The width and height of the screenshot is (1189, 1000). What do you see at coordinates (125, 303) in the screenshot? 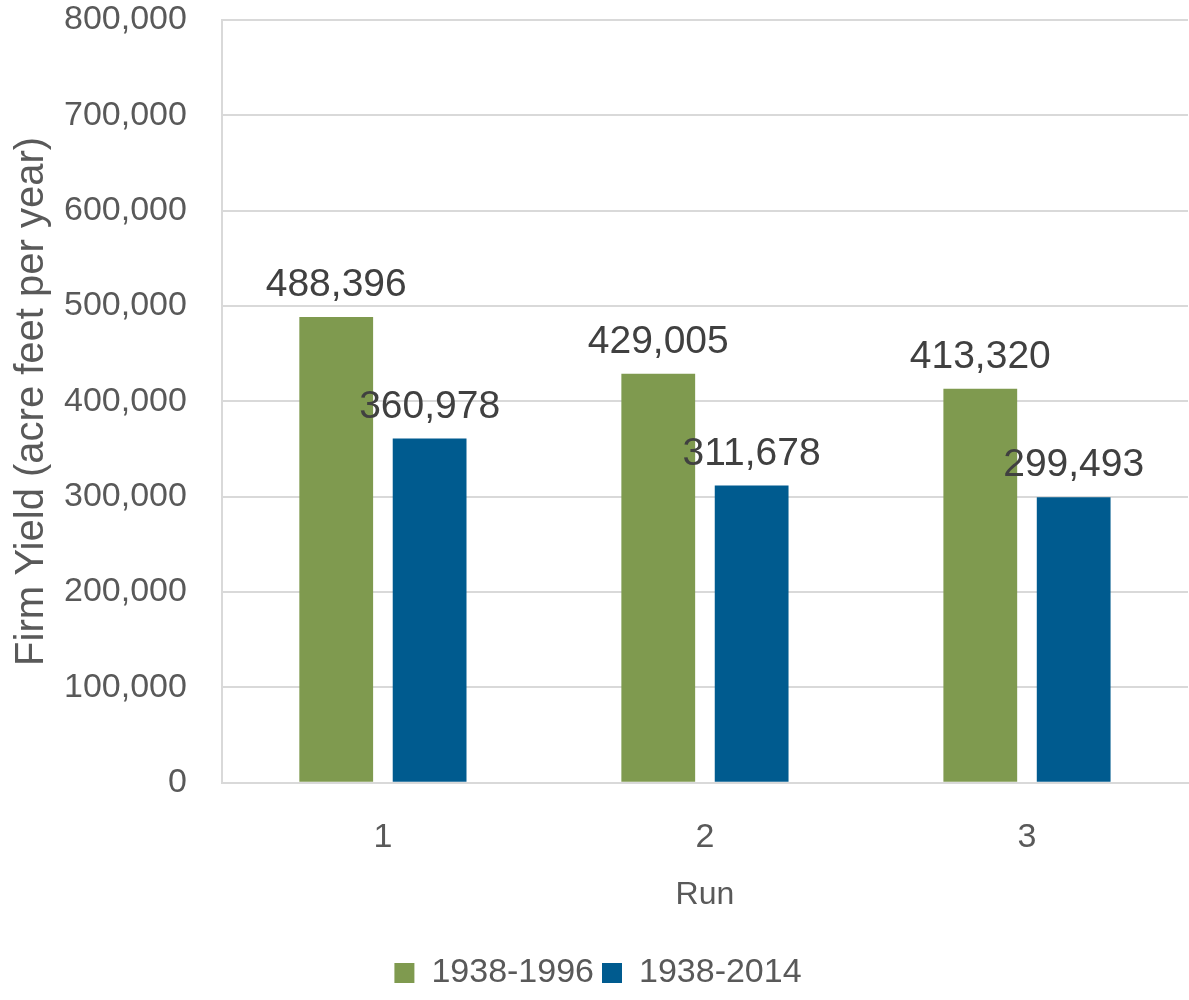
I see `y-tick-label: 500,000` at bounding box center [125, 303].